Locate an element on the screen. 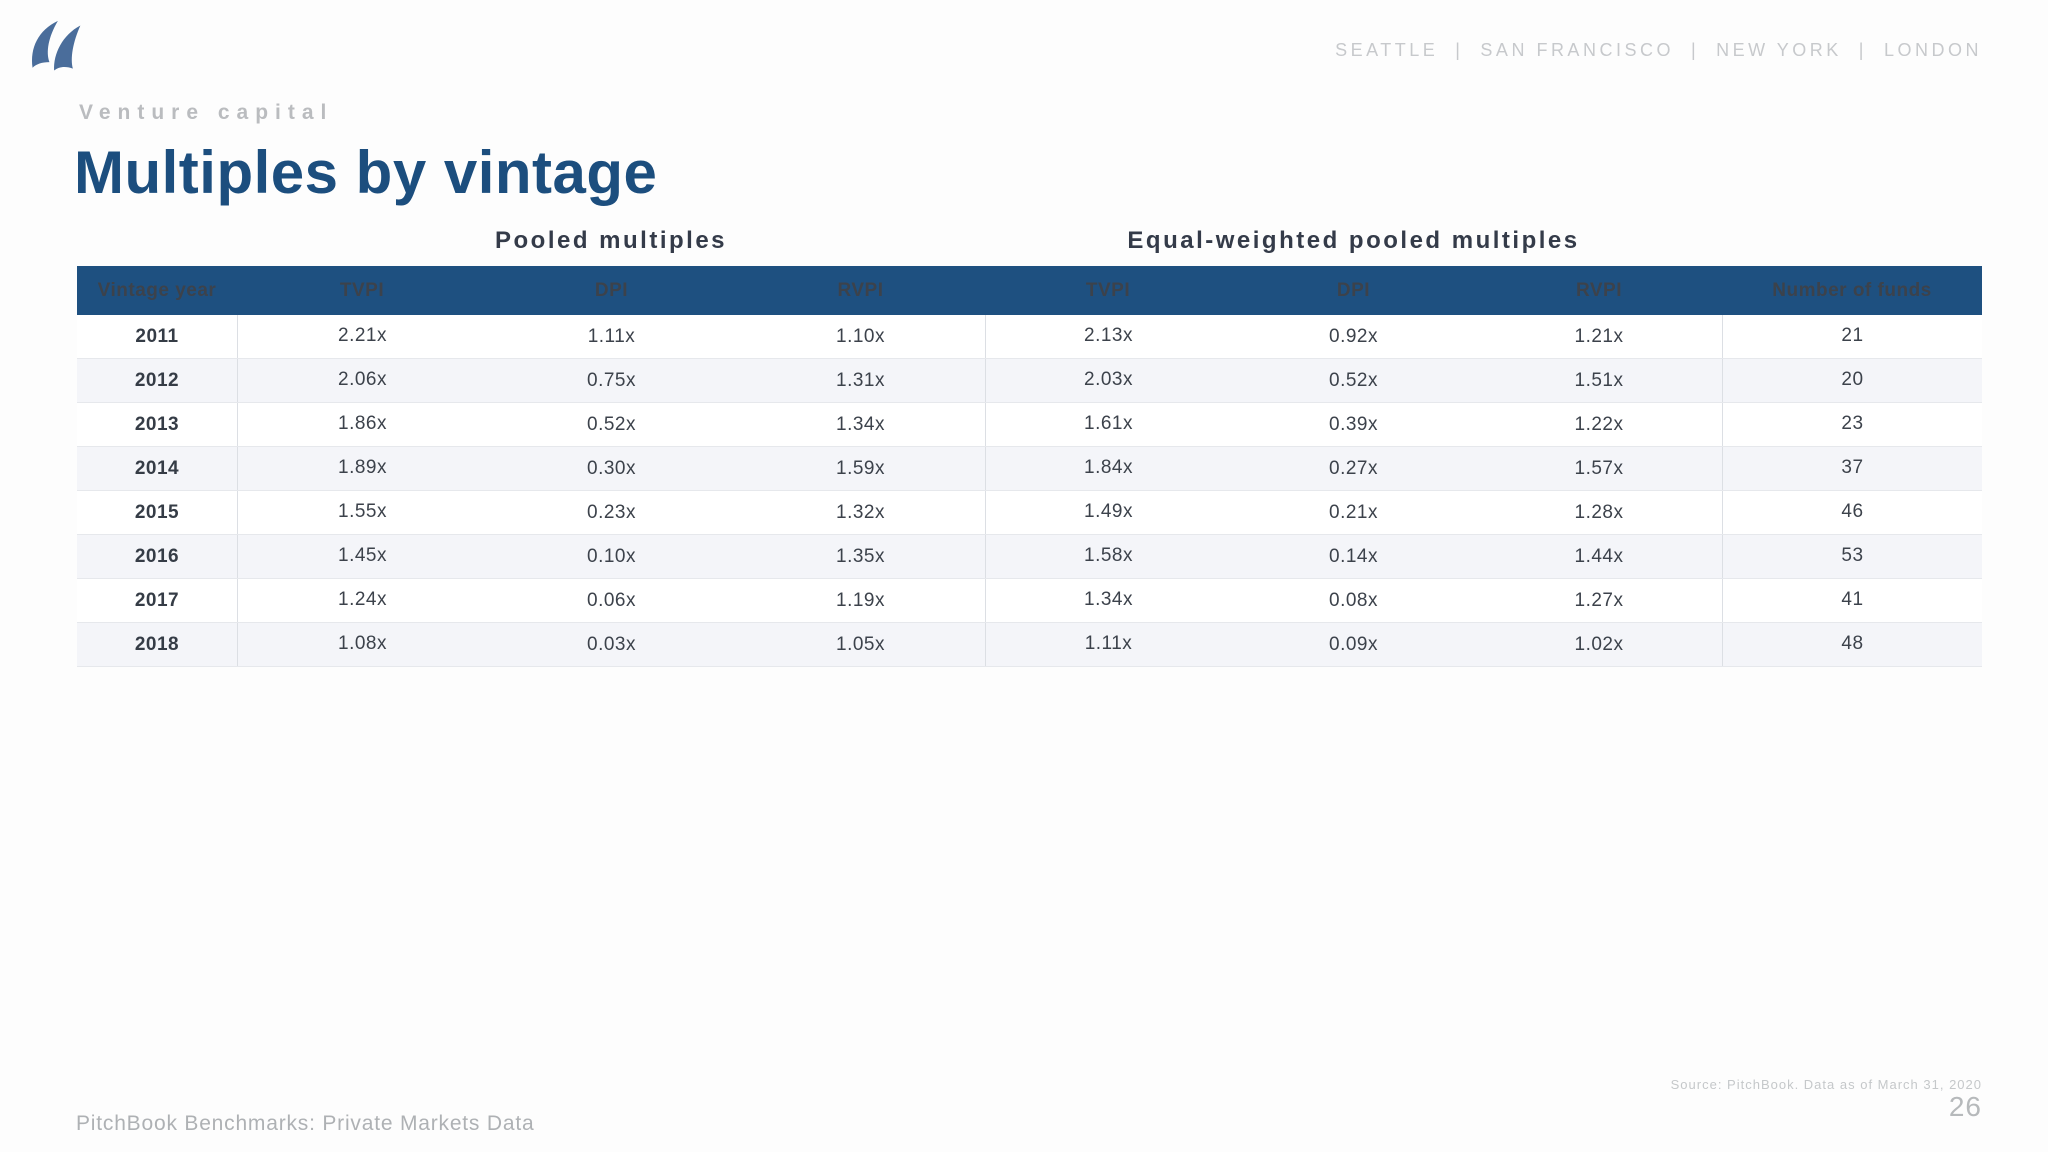  column-header-equal-tvpi: TVPI is located at coordinates (1108, 290).